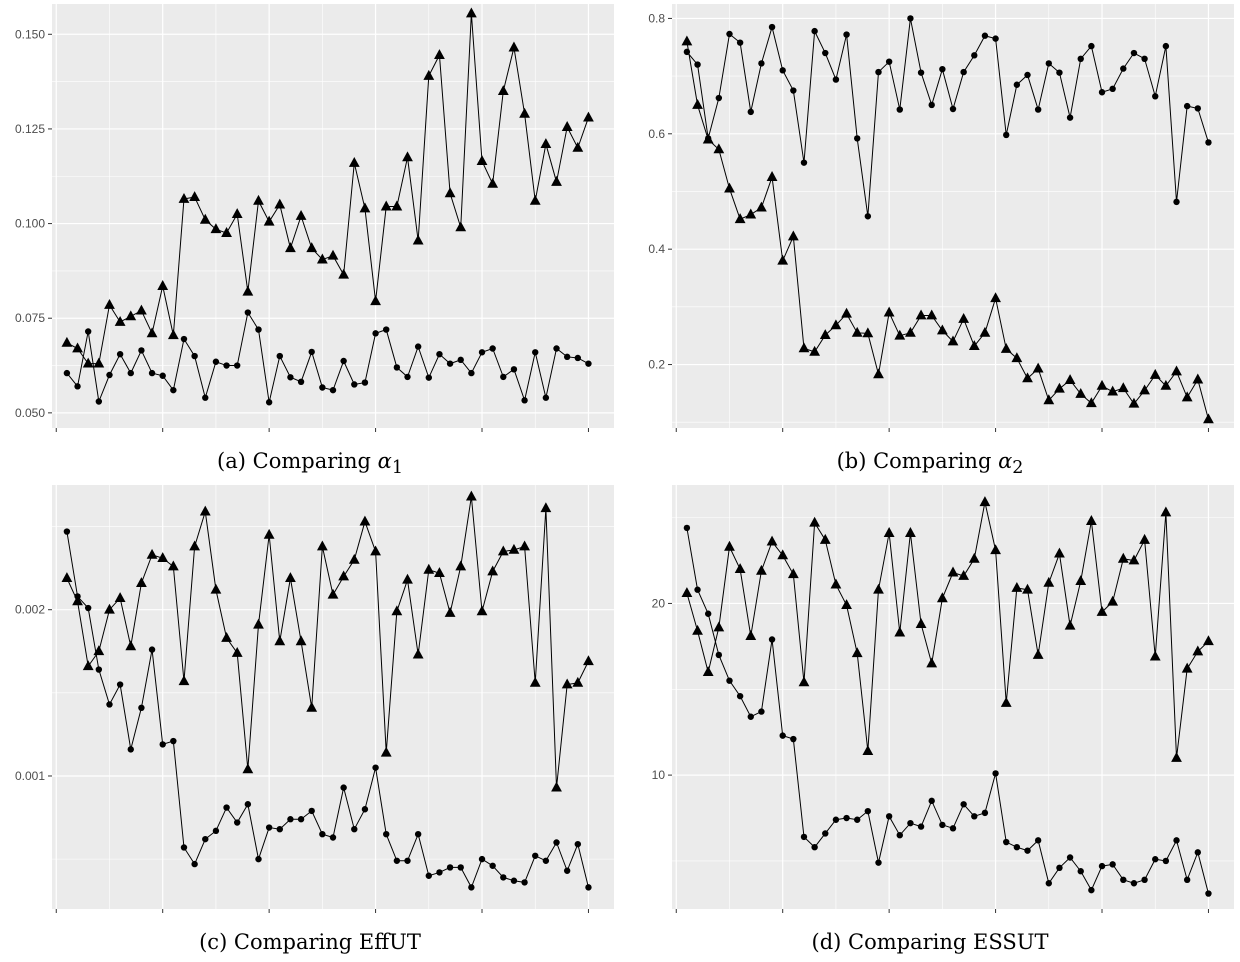 Image resolution: width=1240 pixels, height=962 pixels. What do you see at coordinates (659, 775) in the screenshot?
I see `y-tick-label: 10` at bounding box center [659, 775].